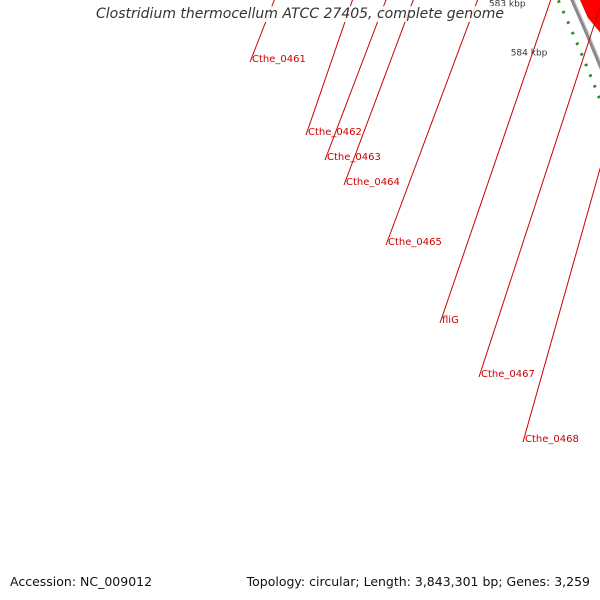 The width and height of the screenshot is (600, 600). I want to click on gene-label: Cthe_0461, so click(279, 59).